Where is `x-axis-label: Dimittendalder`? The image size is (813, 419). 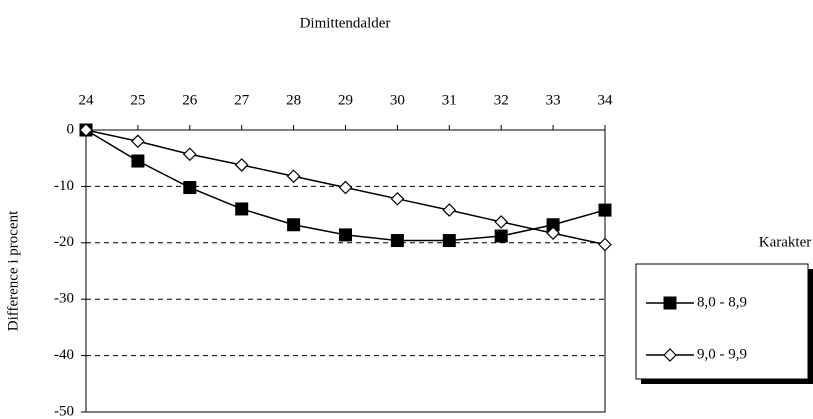 x-axis-label: Dimittendalder is located at coordinates (345, 23).